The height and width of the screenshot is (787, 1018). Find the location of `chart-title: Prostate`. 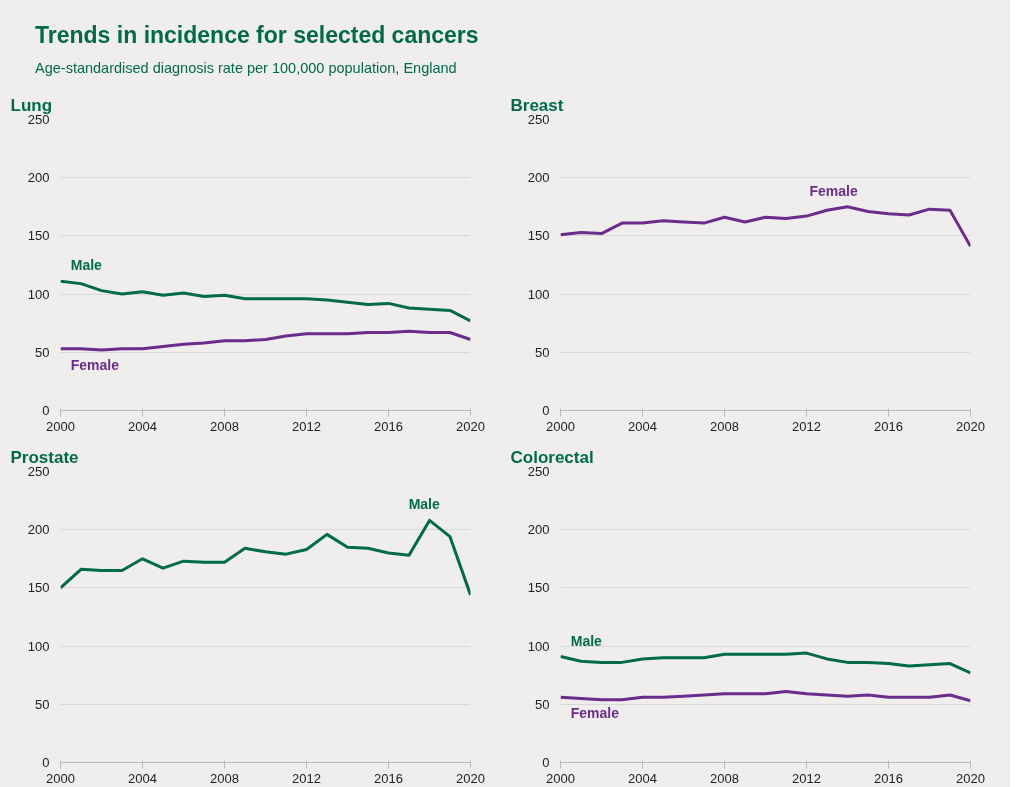

chart-title: Prostate is located at coordinates (44, 457).